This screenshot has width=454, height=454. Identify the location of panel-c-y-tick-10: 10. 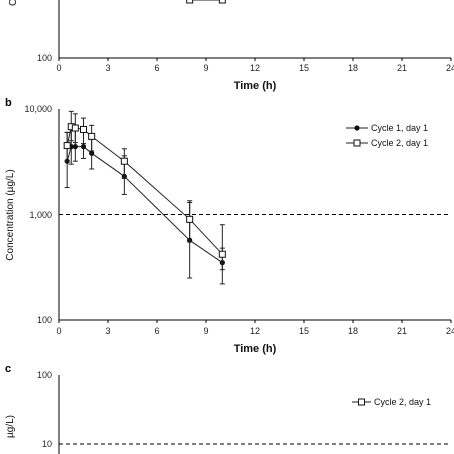
(47, 444).